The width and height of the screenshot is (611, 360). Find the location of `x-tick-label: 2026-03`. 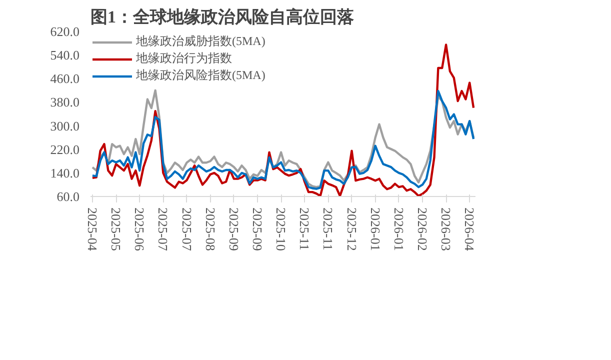

x-tick-label: 2026-03 is located at coordinates (446, 229).